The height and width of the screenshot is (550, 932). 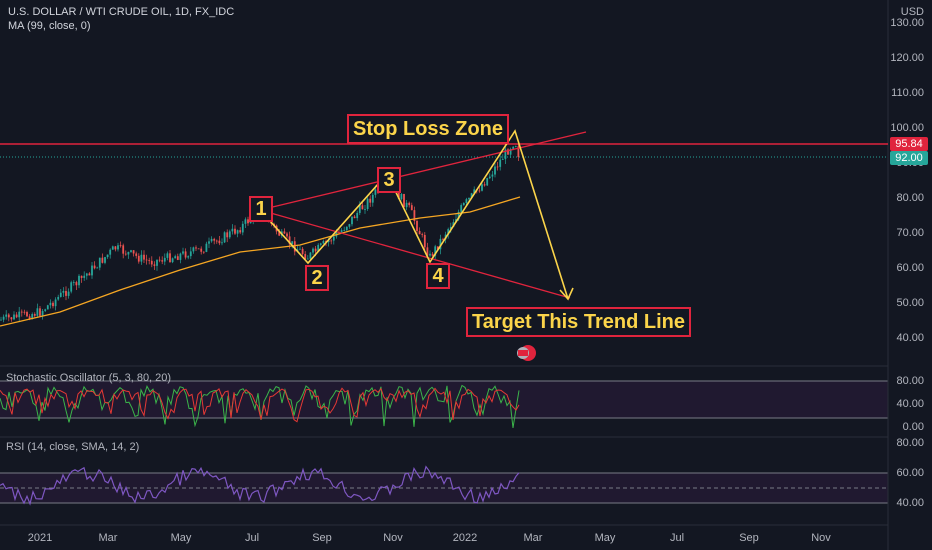 I want to click on wave-label-2: 2, so click(x=317, y=278).